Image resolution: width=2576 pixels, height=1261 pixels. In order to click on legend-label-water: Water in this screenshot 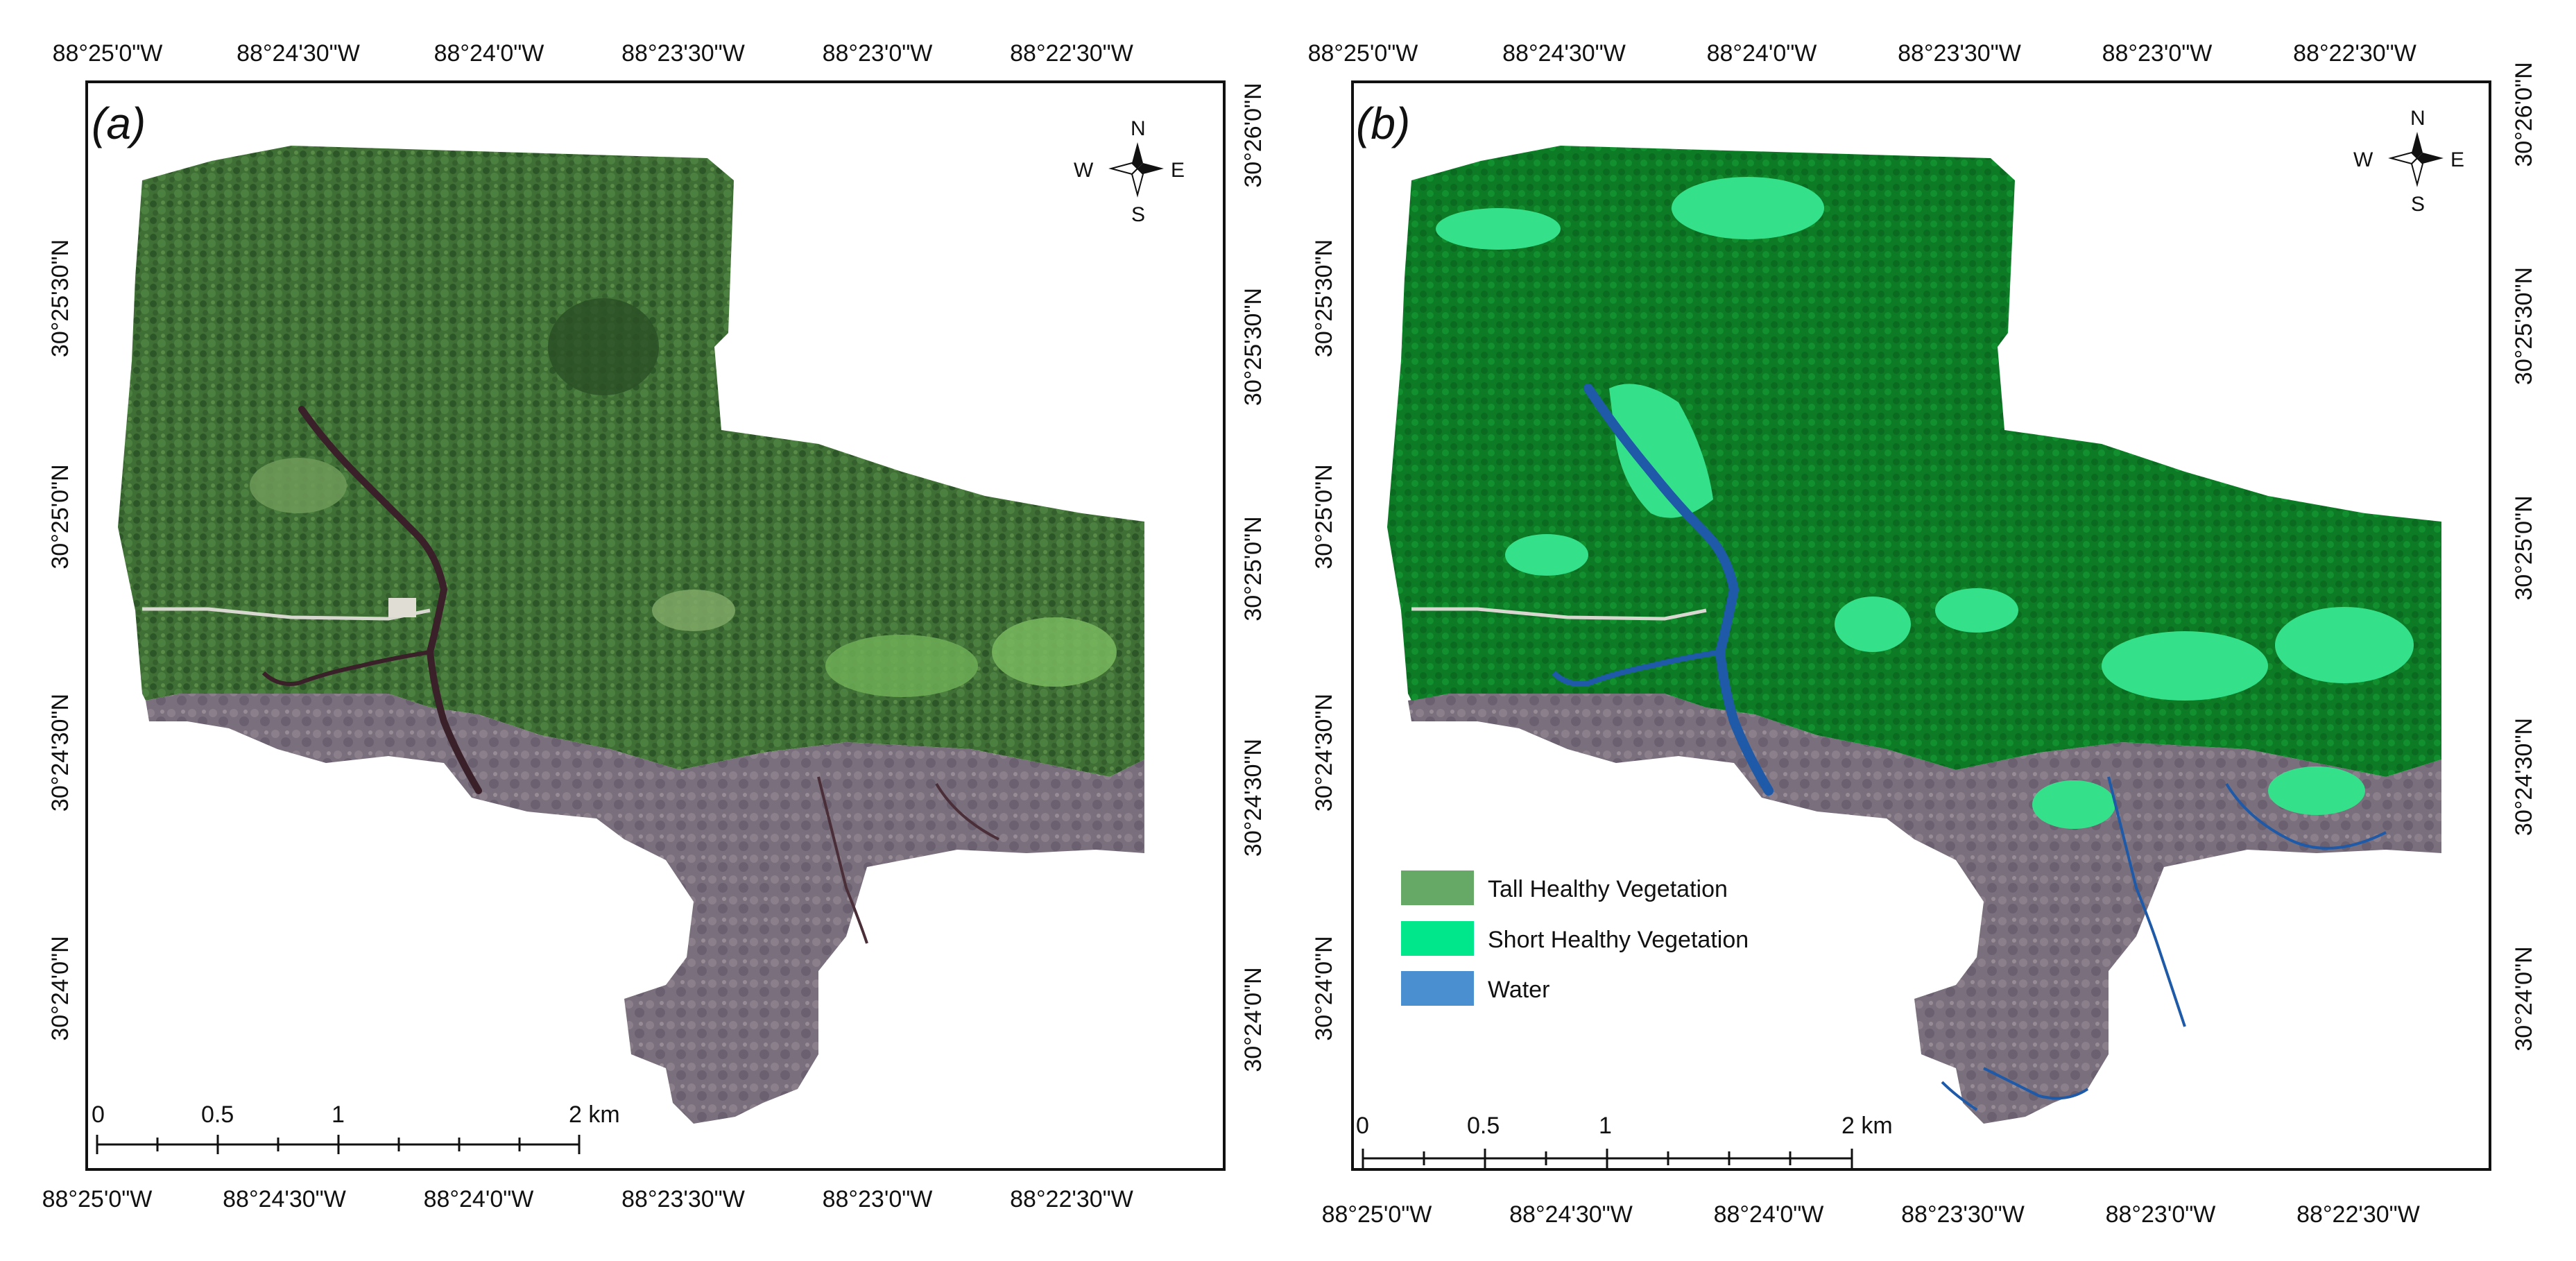, I will do `click(1518, 990)`.